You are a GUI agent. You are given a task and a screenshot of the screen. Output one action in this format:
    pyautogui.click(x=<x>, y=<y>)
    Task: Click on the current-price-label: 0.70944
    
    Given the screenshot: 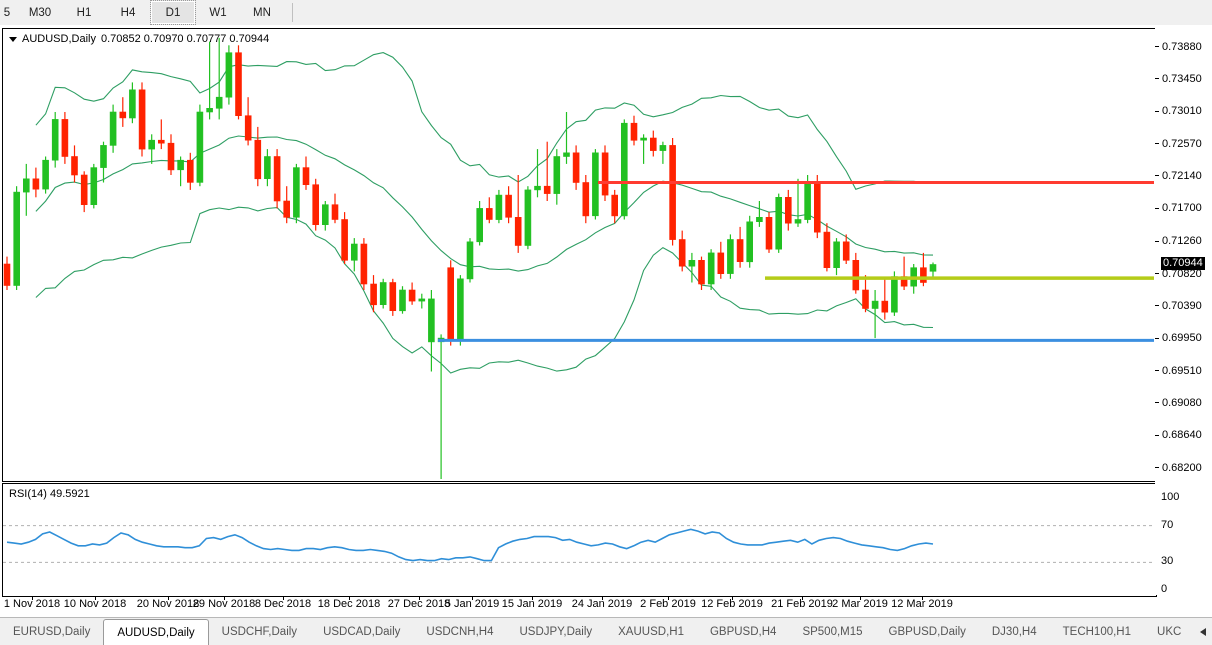 What is the action you would take?
    pyautogui.click(x=1183, y=264)
    